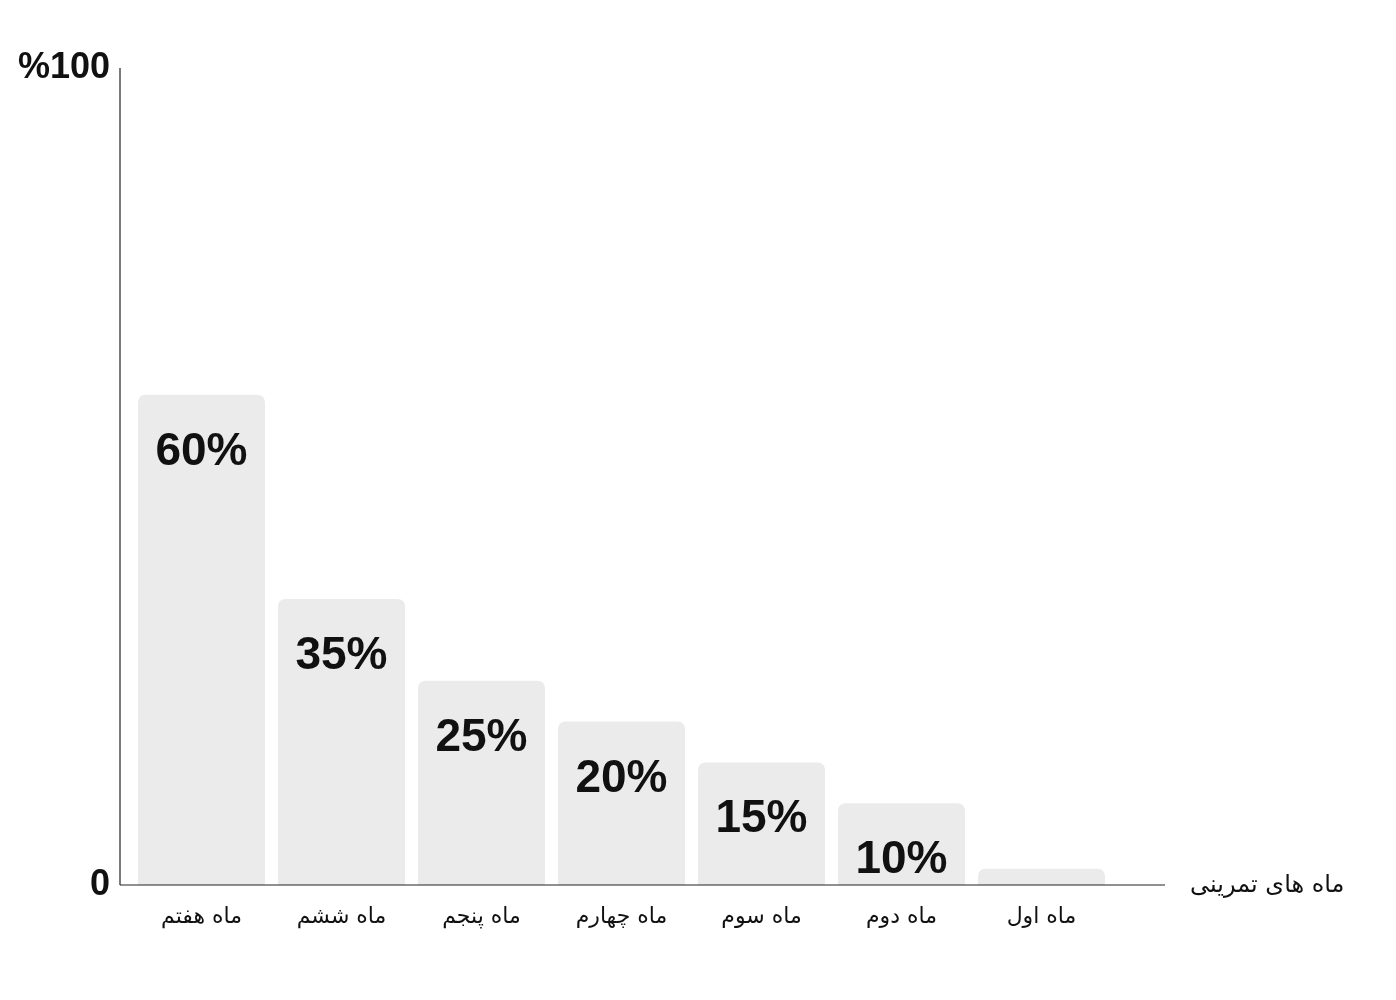 The height and width of the screenshot is (1000, 1396). What do you see at coordinates (621, 775) in the screenshot?
I see `data-label: 20%` at bounding box center [621, 775].